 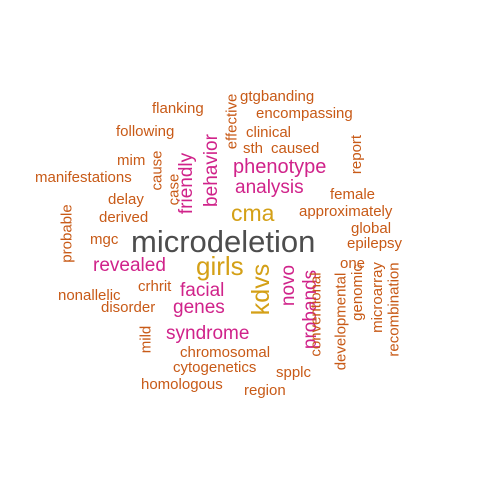 I want to click on word-mgc: mgc, so click(x=104, y=239).